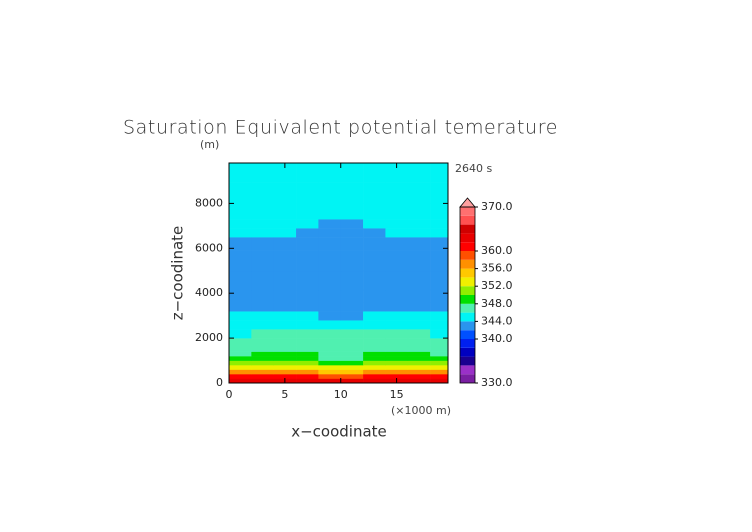 This screenshot has height=532, width=752. I want to click on y-tick-label: 0, so click(219, 382).